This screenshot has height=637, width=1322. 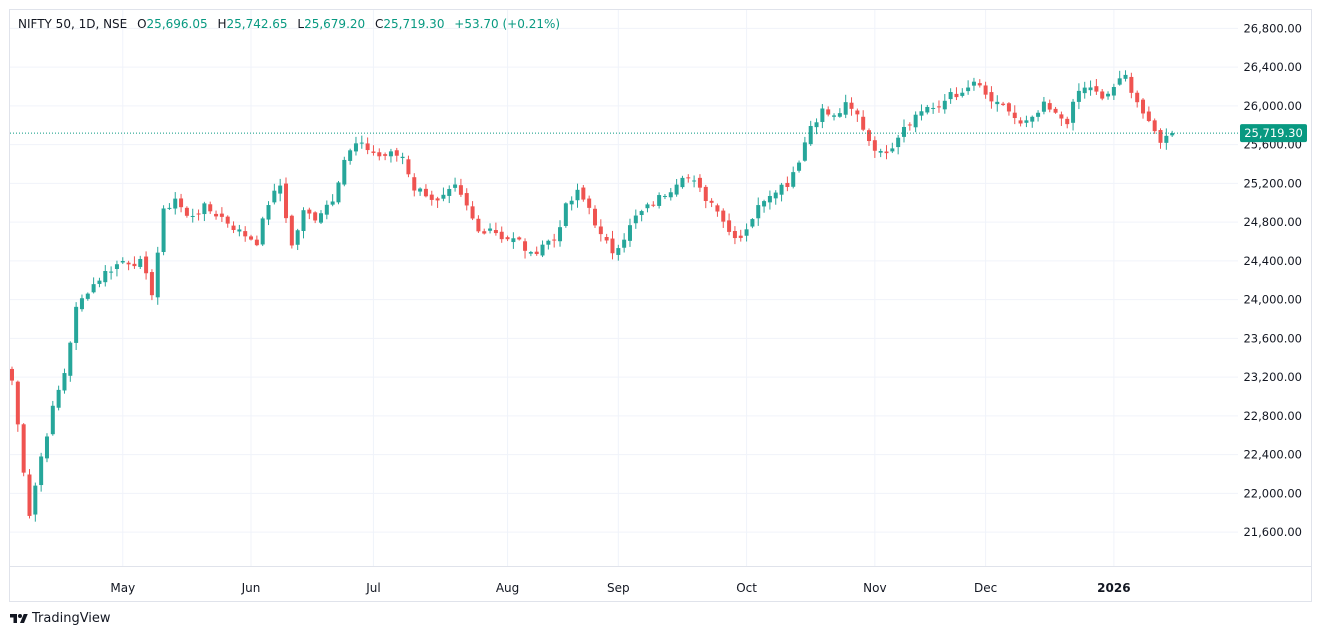 I want to click on y-tick-label: 26,800.00, so click(x=1272, y=28).